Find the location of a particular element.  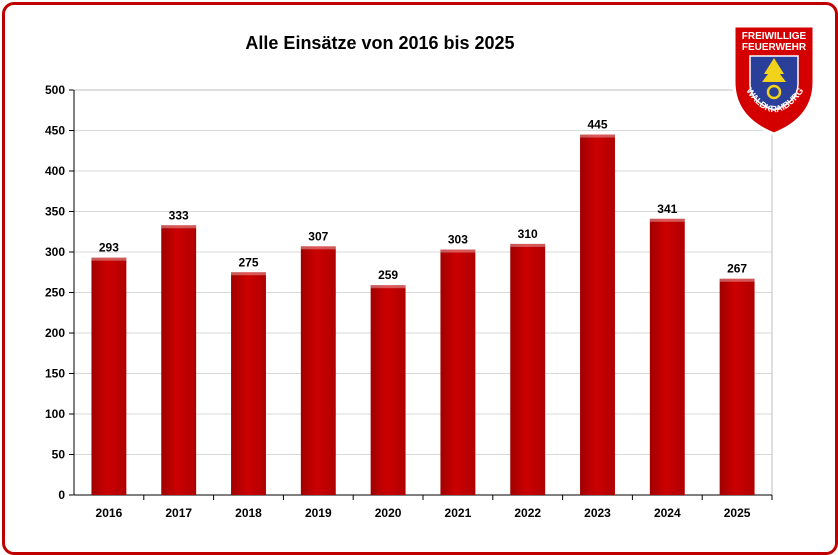

bar-2016 is located at coordinates (109, 376).